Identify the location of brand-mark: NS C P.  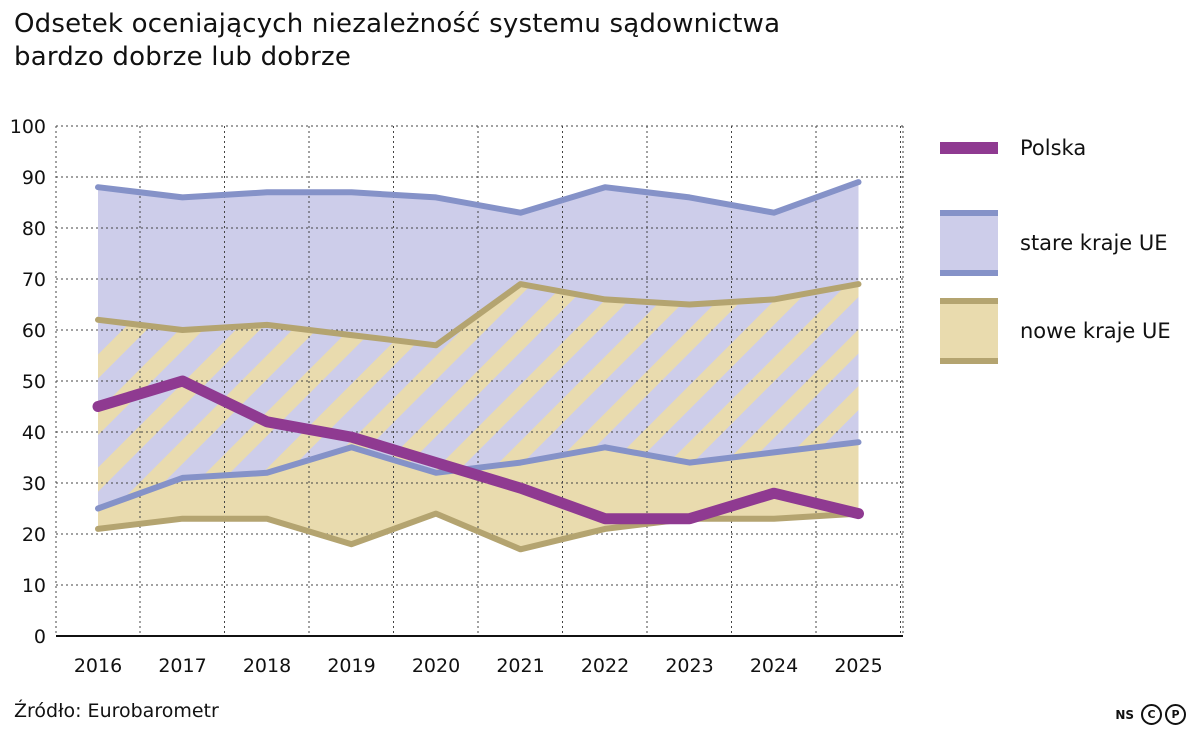
(1150, 714).